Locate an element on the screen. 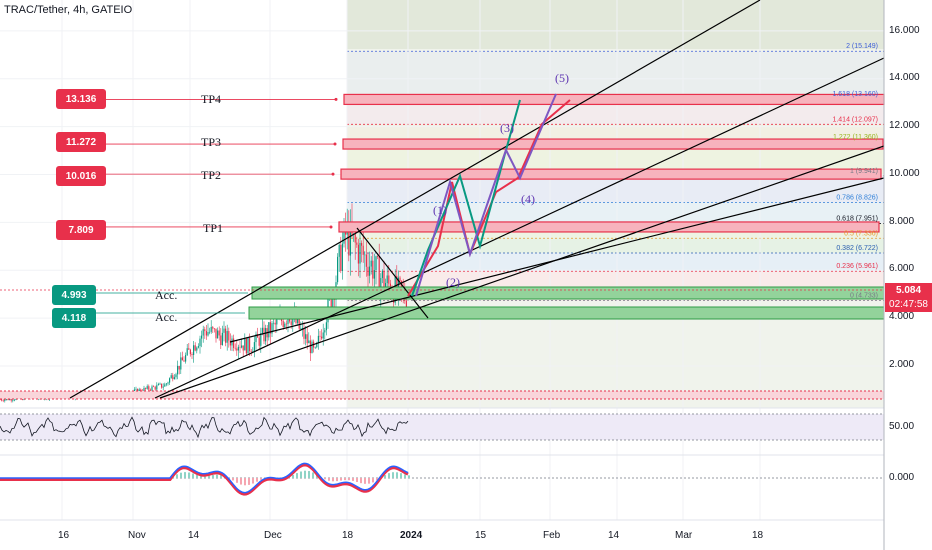 Image resolution: width=932 pixels, height=550 pixels. tp4-price-badge: 13.136 is located at coordinates (81, 99).